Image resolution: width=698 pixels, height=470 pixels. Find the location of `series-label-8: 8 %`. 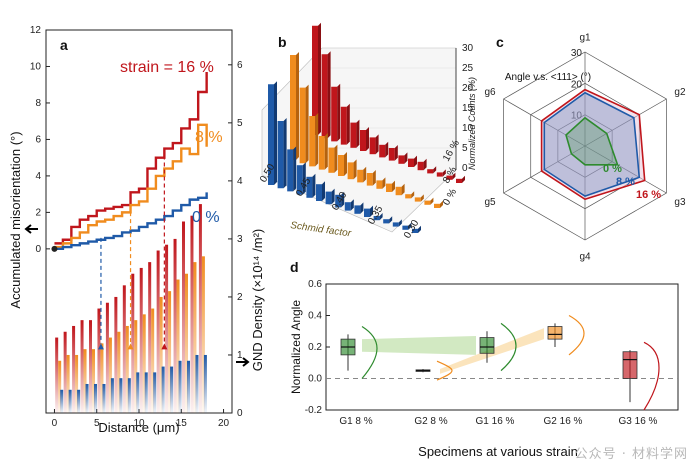

series-label-8: 8 % is located at coordinates (209, 137).